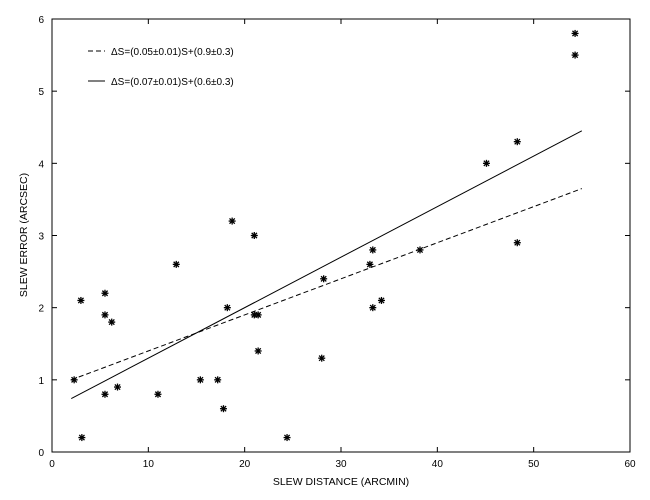  Describe the element at coordinates (149, 464) in the screenshot. I see `x-tick-label: 10` at that location.